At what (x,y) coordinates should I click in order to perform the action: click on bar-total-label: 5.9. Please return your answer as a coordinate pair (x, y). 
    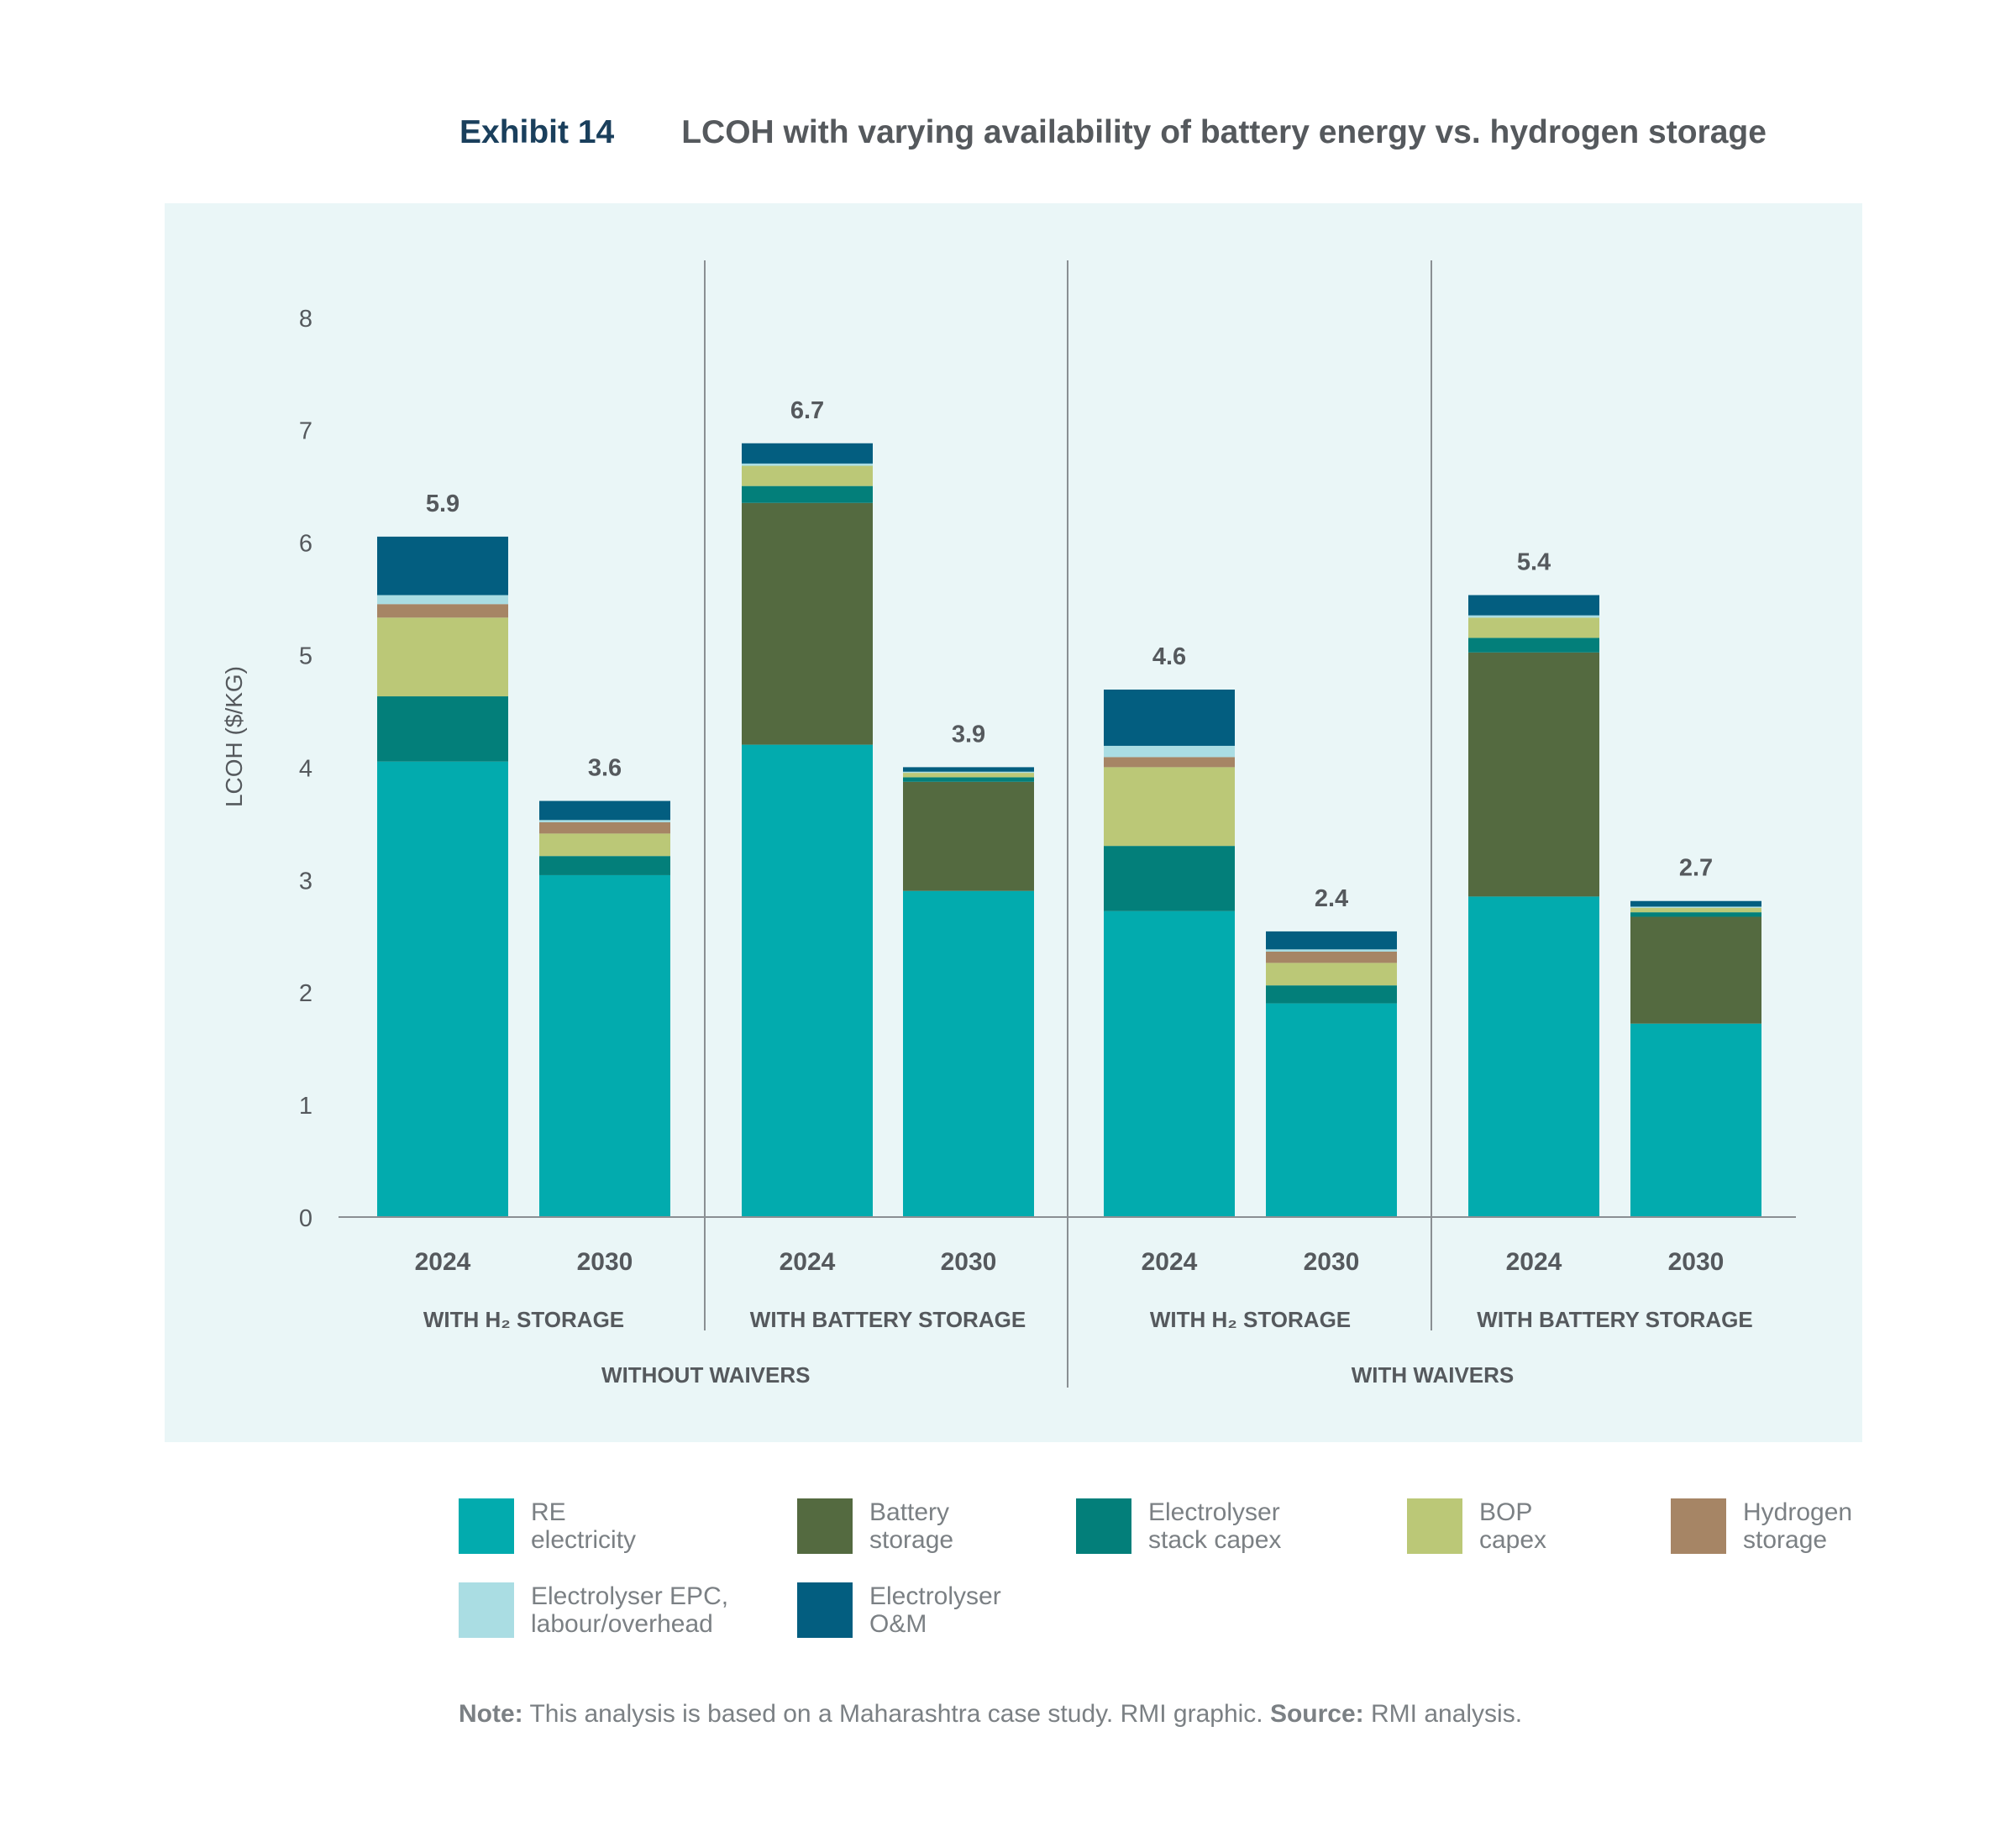
    Looking at the image, I should click on (442, 504).